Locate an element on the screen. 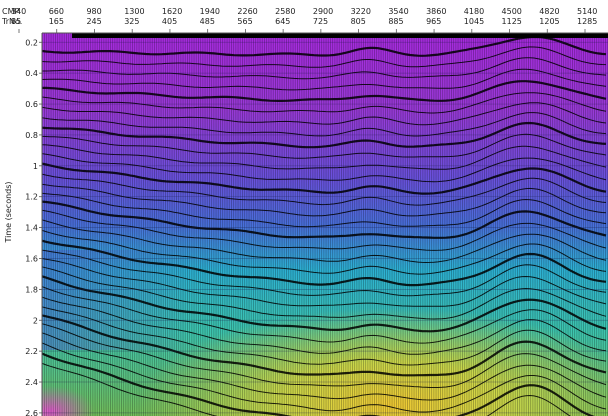  x-tick-trno-label: 85 is located at coordinates (16, 21).